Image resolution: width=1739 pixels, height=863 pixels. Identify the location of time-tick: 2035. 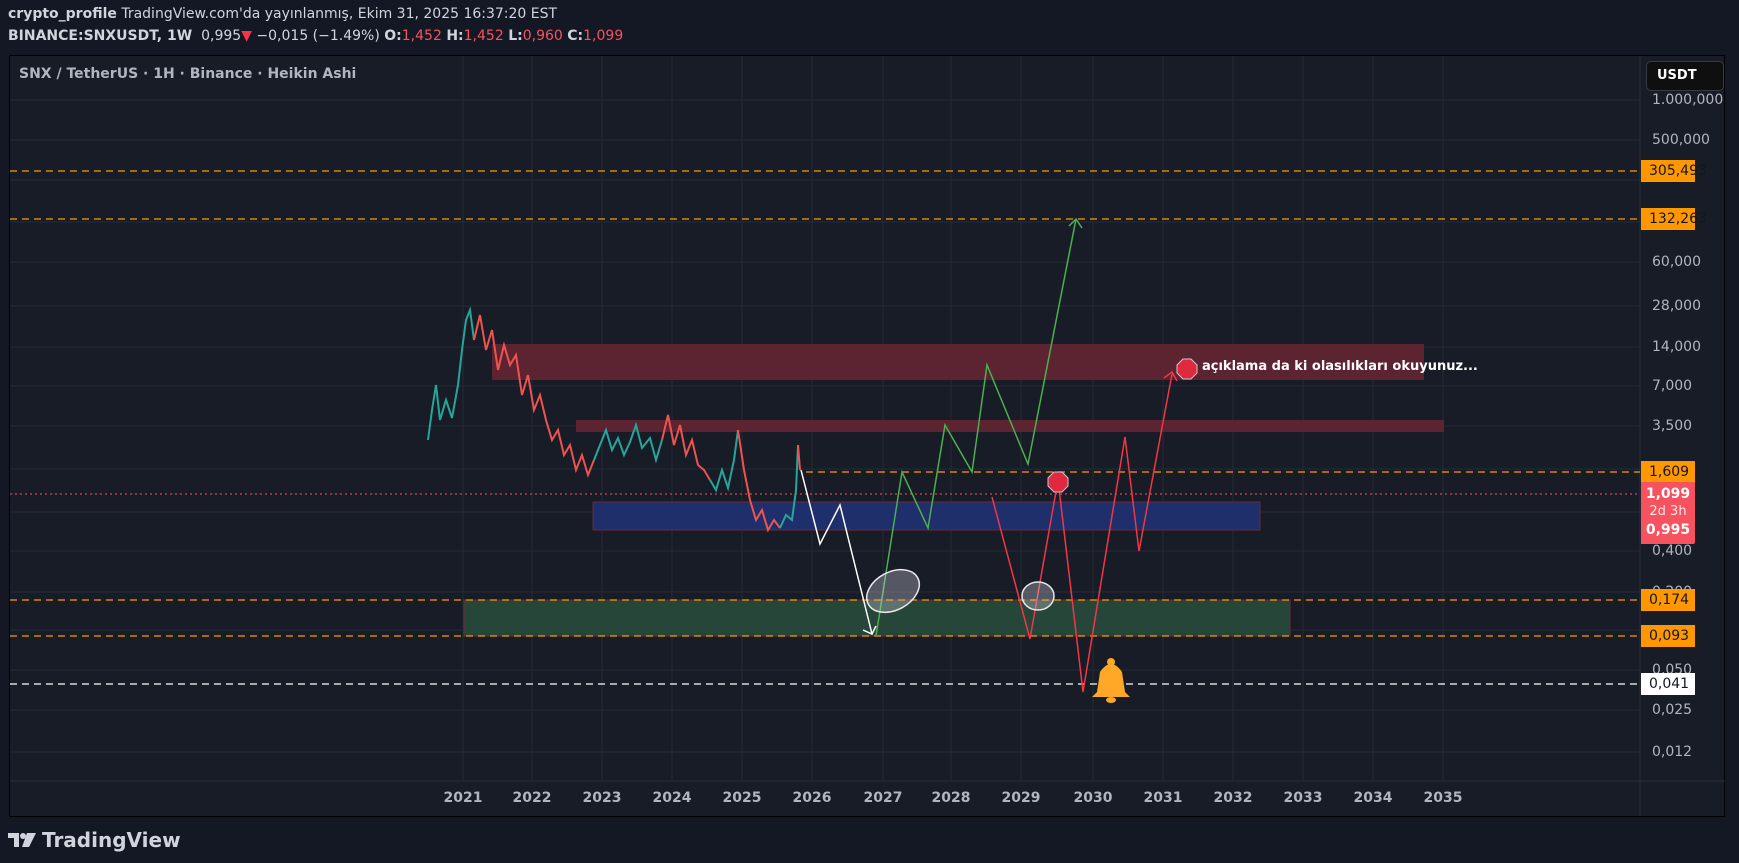
(1443, 798).